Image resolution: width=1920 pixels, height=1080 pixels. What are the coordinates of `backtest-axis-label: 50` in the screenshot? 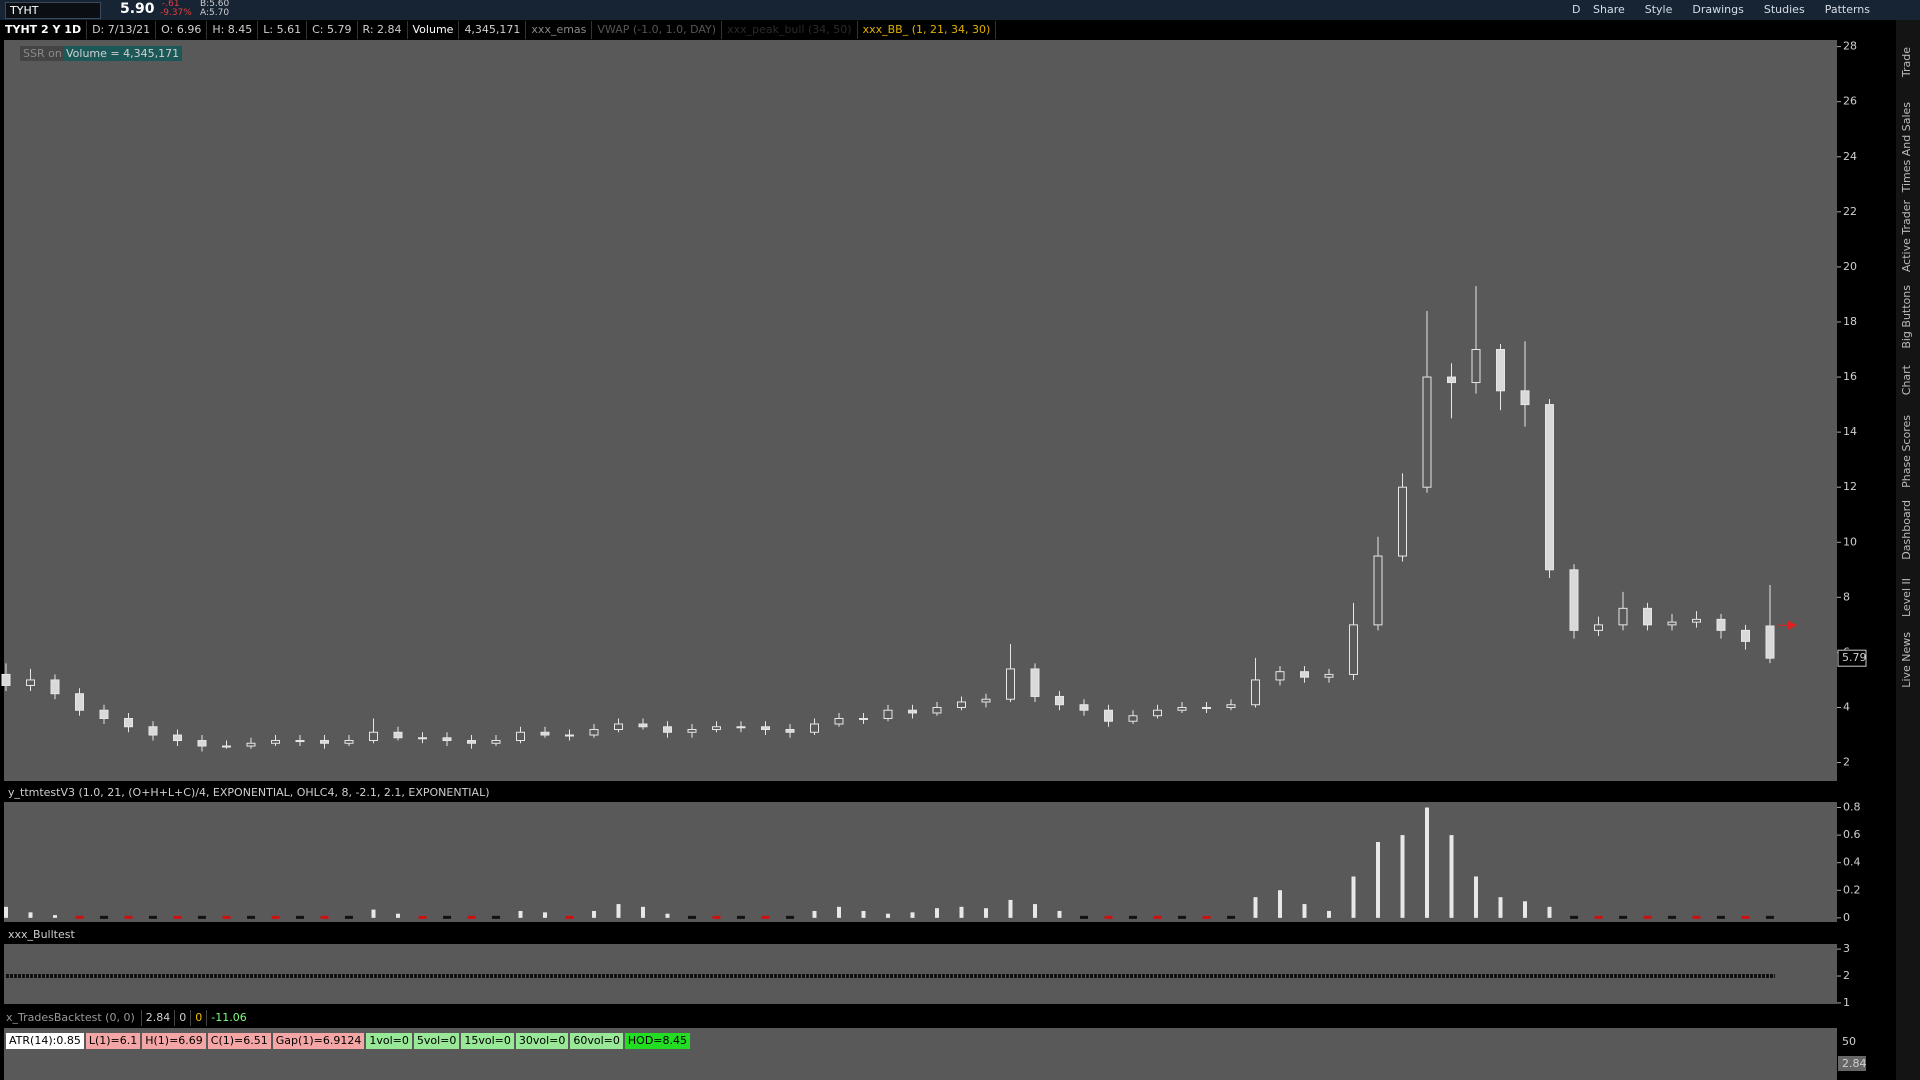 It's located at (1849, 1041).